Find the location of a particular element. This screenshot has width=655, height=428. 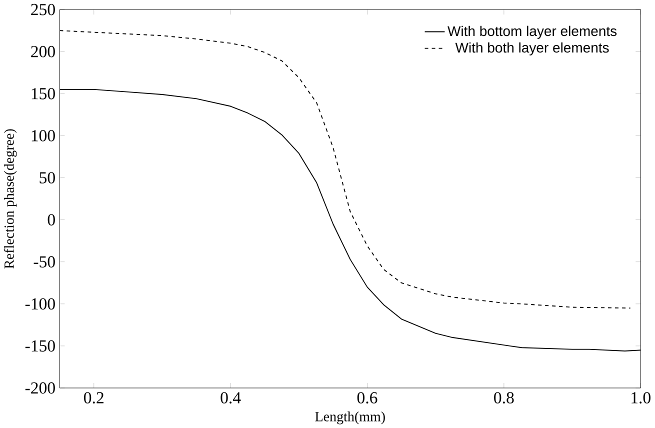

x-tick-label: 0.6 is located at coordinates (367, 398).